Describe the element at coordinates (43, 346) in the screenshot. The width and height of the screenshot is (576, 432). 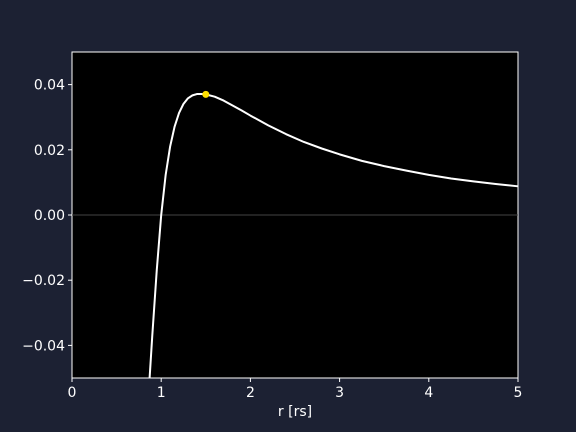
I see `y-tick-label: −0.04` at that location.